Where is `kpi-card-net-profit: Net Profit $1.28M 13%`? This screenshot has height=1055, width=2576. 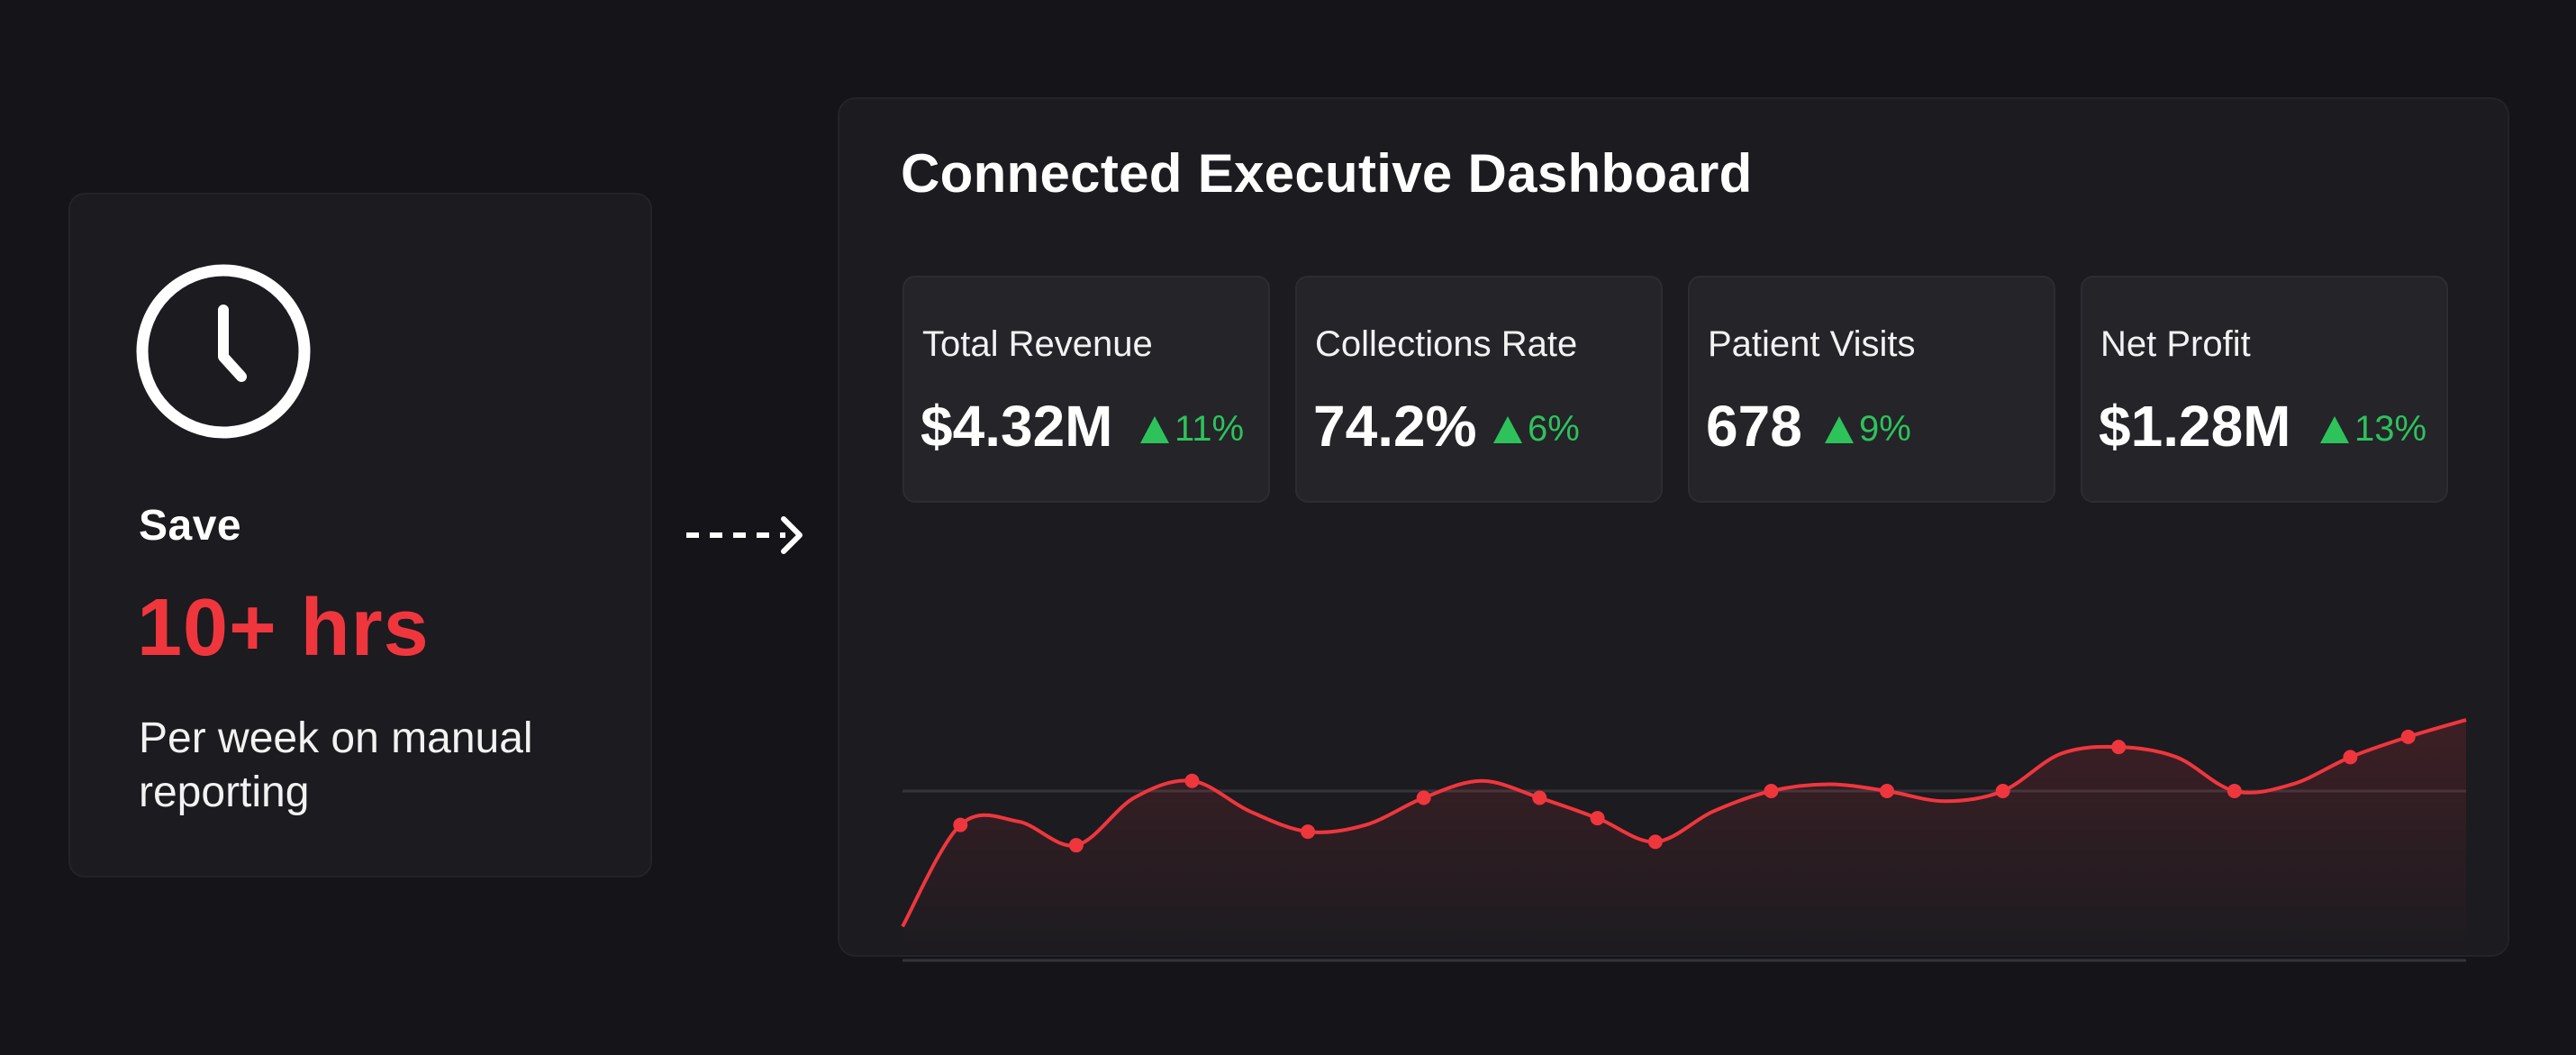
kpi-card-net-profit: Net Profit $1.28M 13% is located at coordinates (2264, 389).